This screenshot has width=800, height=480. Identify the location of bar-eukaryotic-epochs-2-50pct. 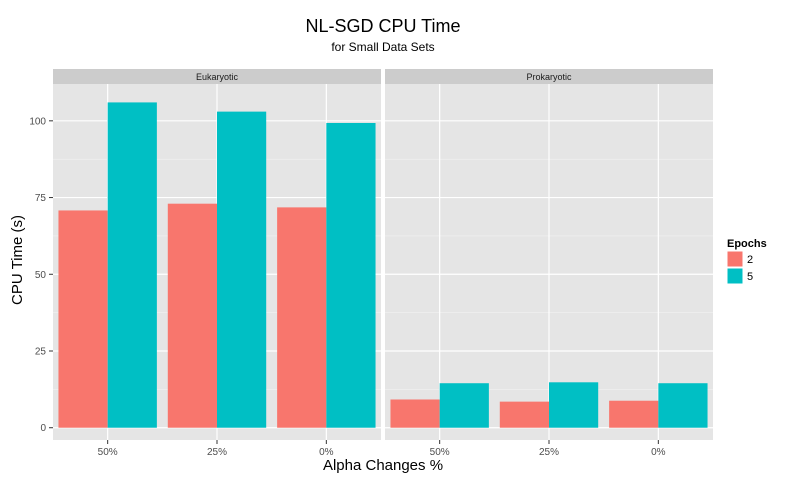
(83, 319).